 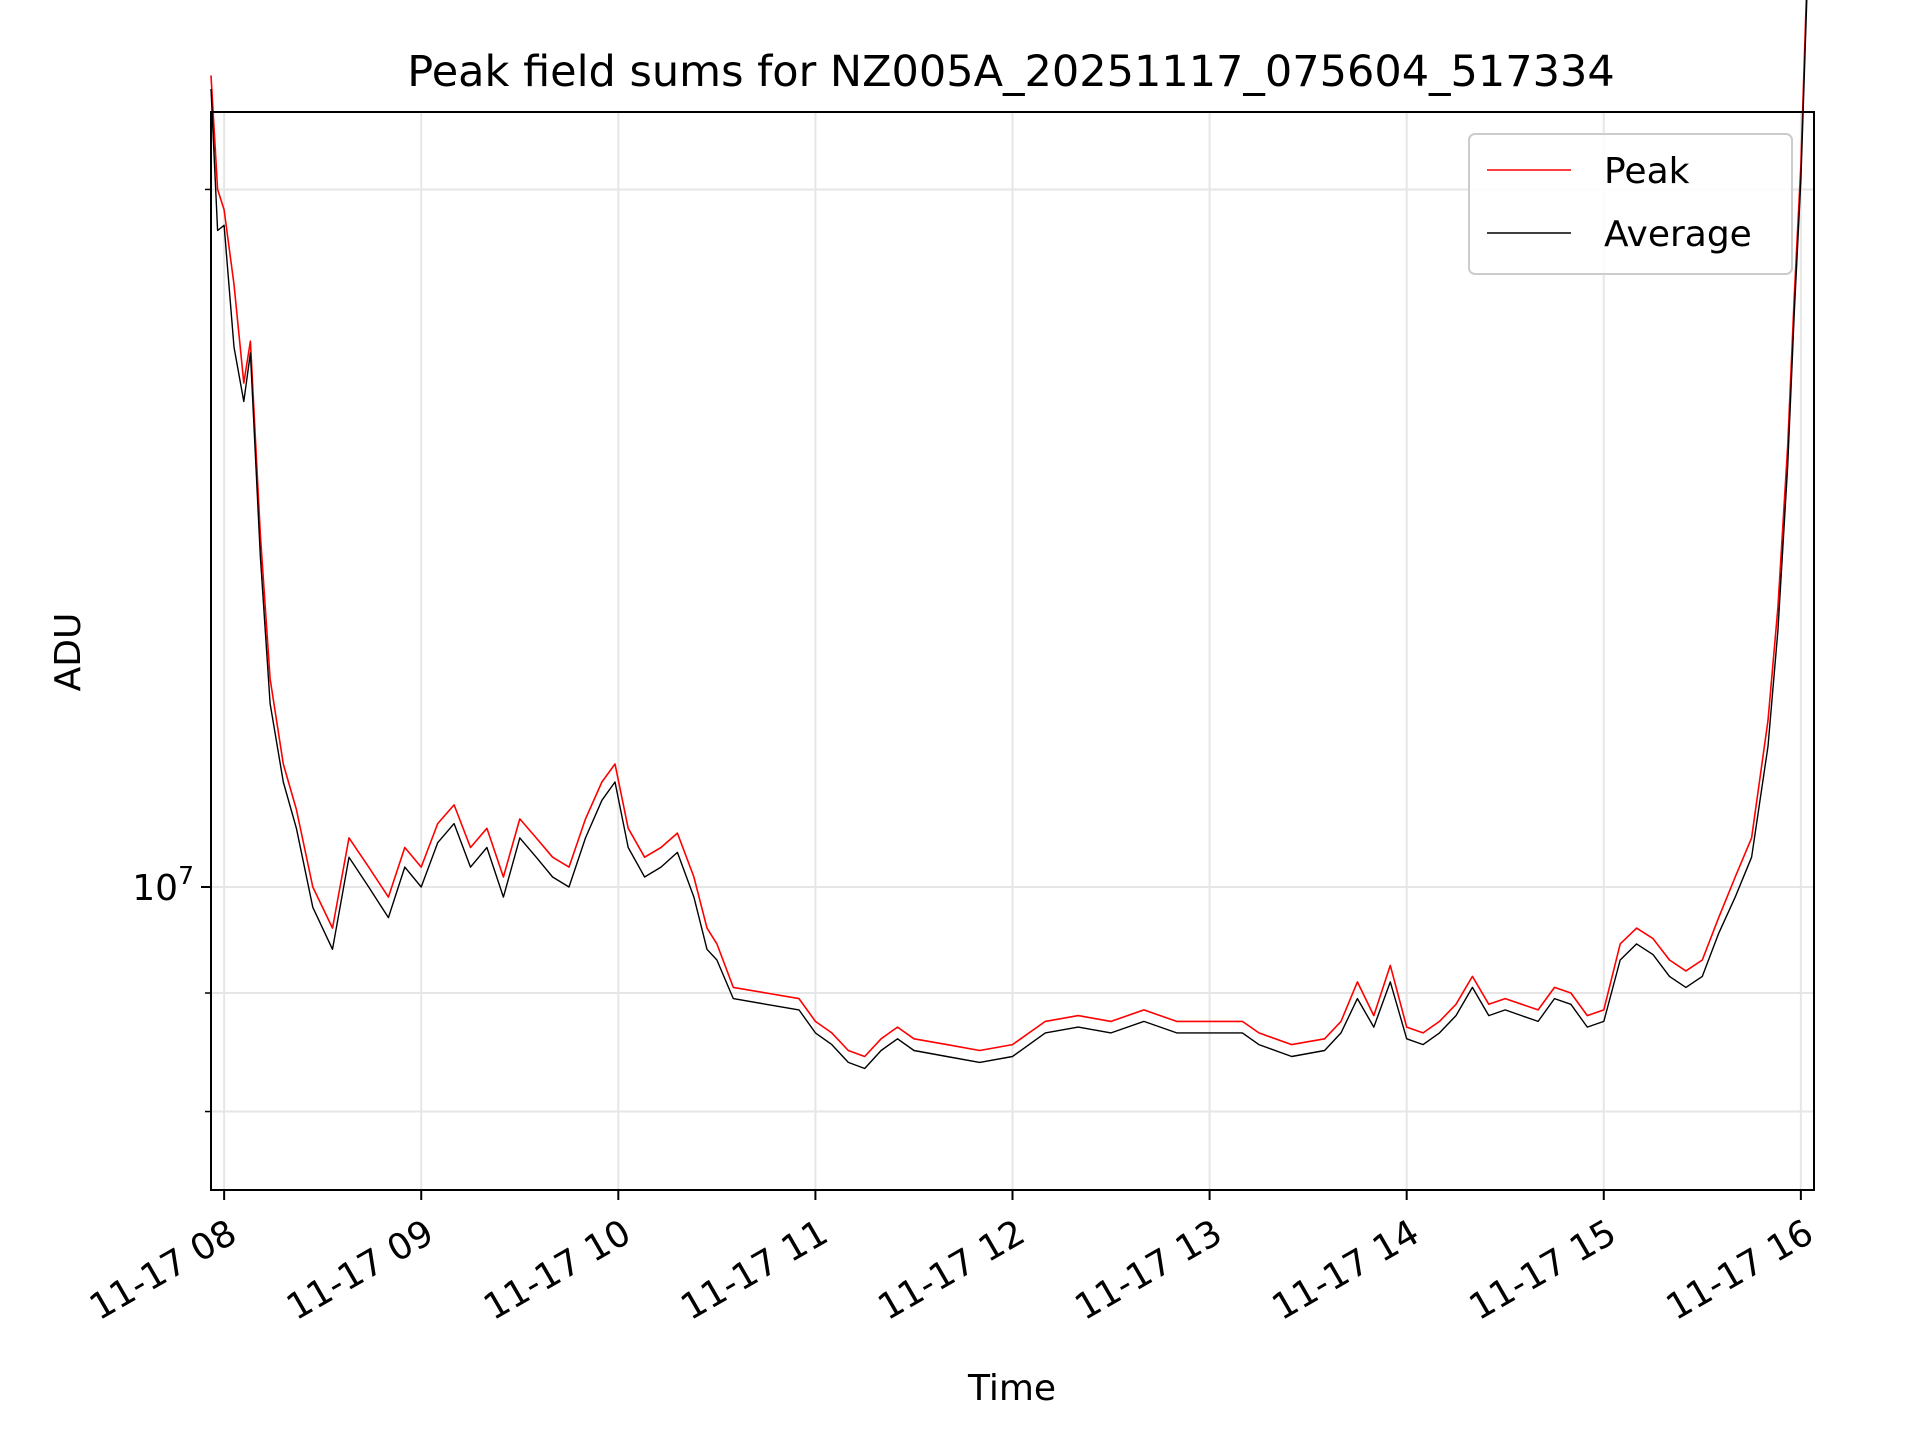 What do you see at coordinates (1647, 171) in the screenshot?
I see `legend-label-peak: Peak` at bounding box center [1647, 171].